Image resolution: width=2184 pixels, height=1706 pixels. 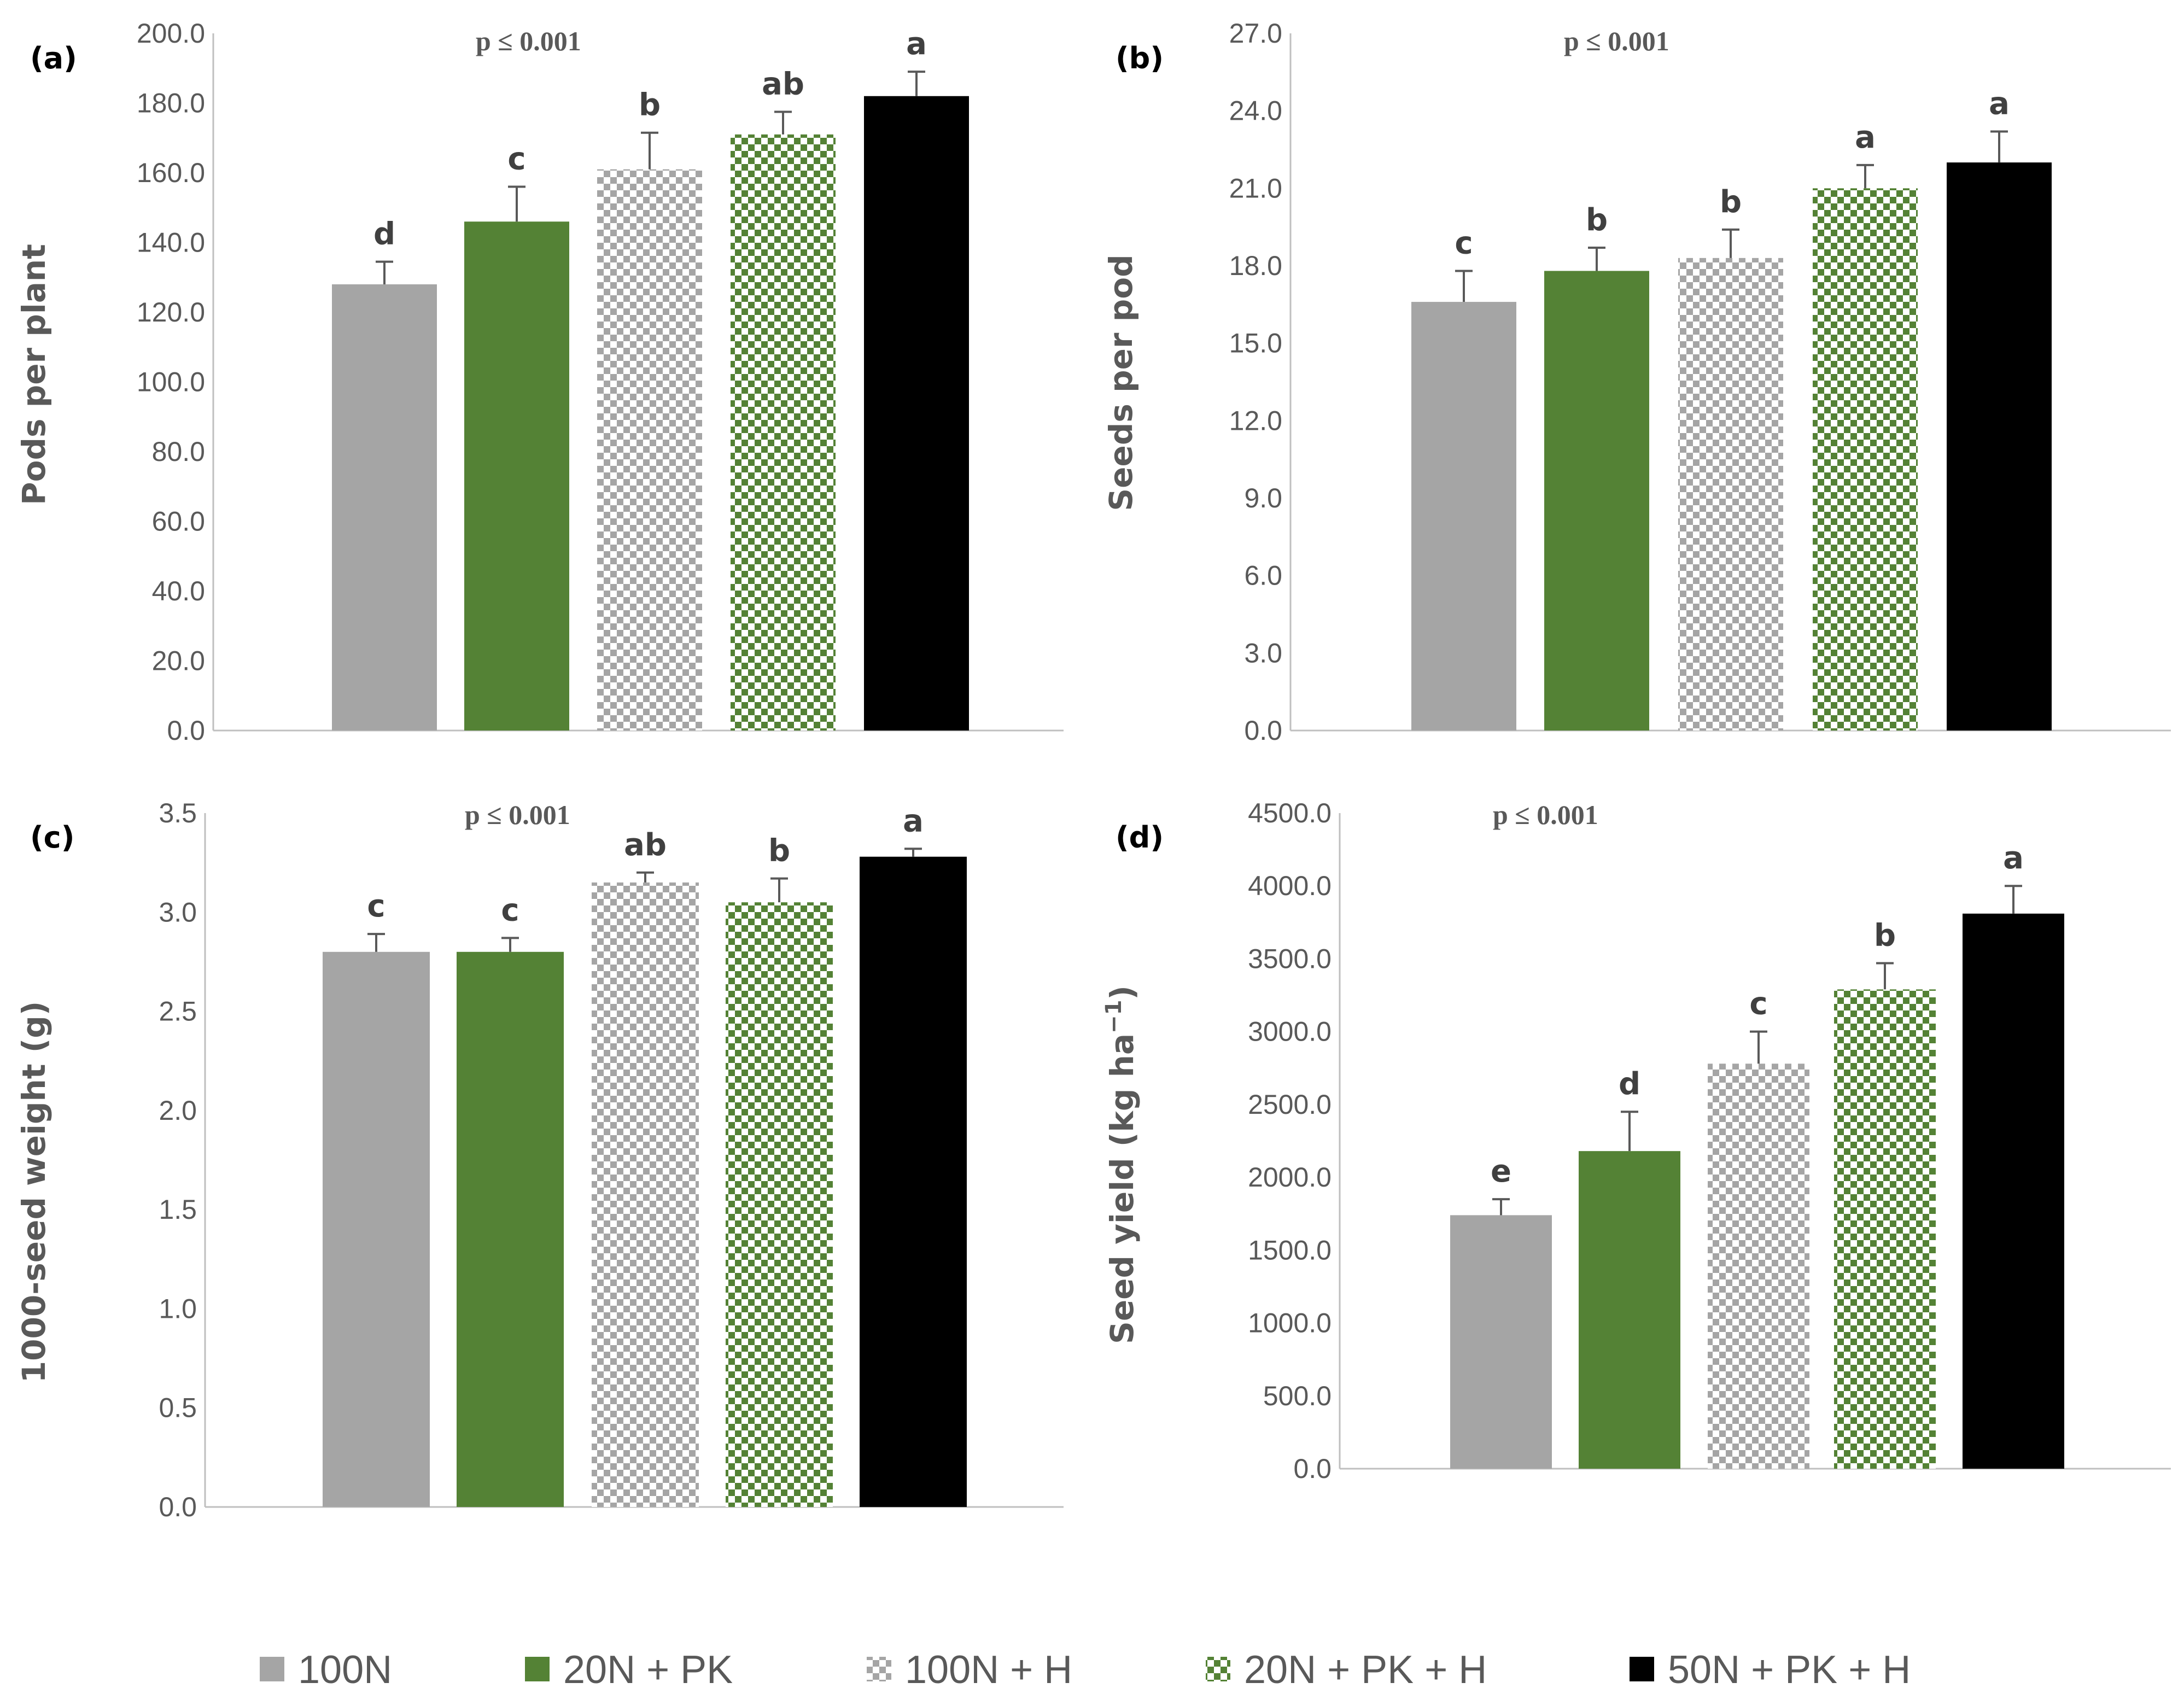 What do you see at coordinates (1629, 1131) in the screenshot?
I see `error-bar-d-20n-pk` at bounding box center [1629, 1131].